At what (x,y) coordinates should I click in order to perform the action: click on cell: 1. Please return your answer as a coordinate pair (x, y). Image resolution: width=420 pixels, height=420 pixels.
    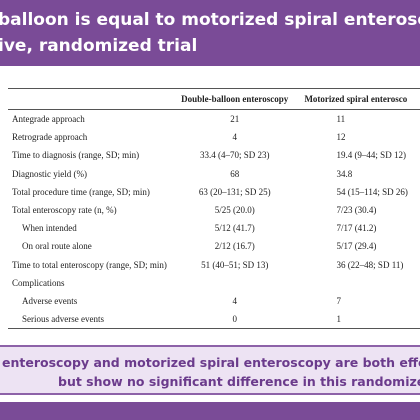
    Looking at the image, I should click on (357, 320).